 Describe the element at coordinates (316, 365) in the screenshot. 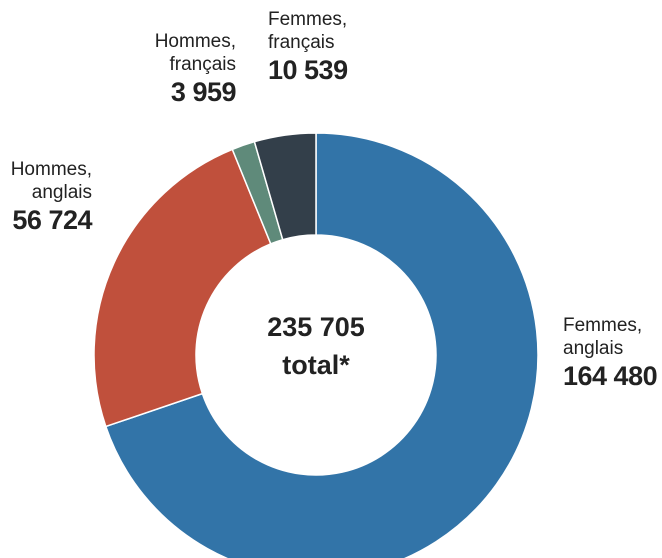

I see `center-note: total*` at that location.